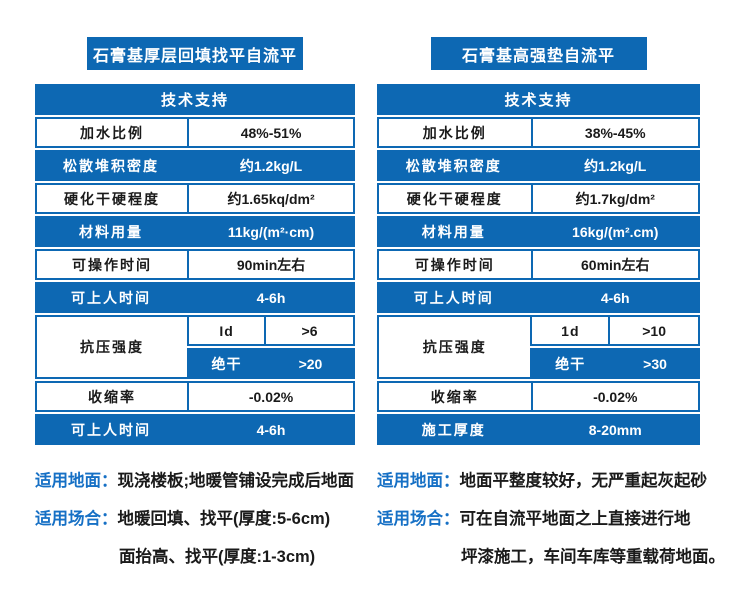 The width and height of the screenshot is (735, 598). I want to click on row-value: 48%-51%, so click(270, 132).